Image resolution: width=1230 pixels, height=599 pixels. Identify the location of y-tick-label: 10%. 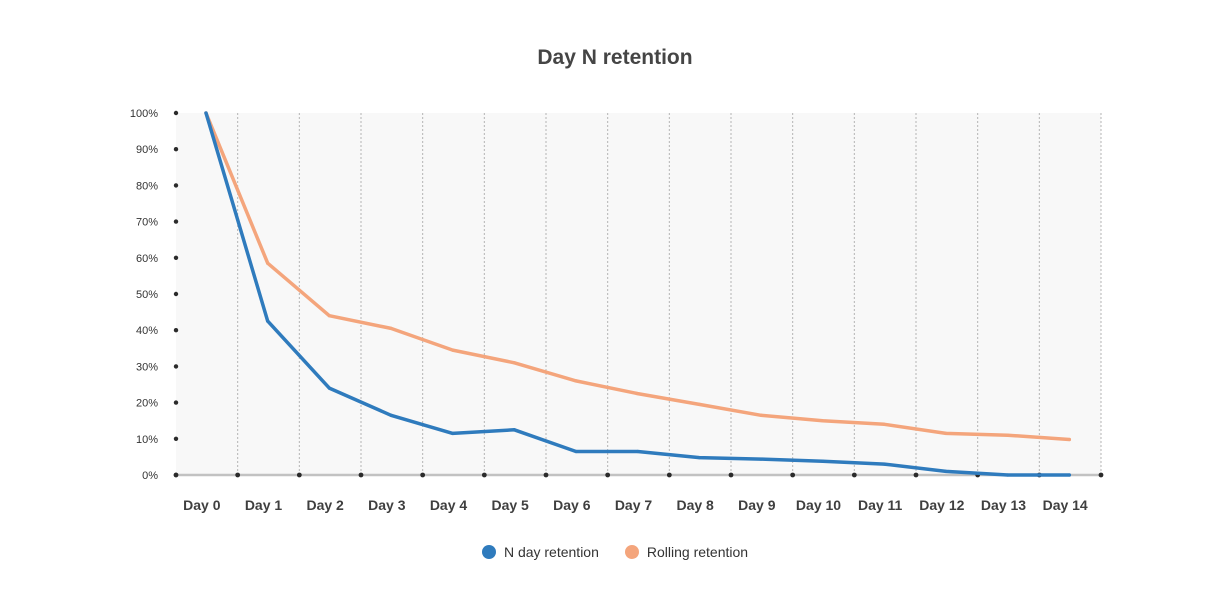
(147, 440).